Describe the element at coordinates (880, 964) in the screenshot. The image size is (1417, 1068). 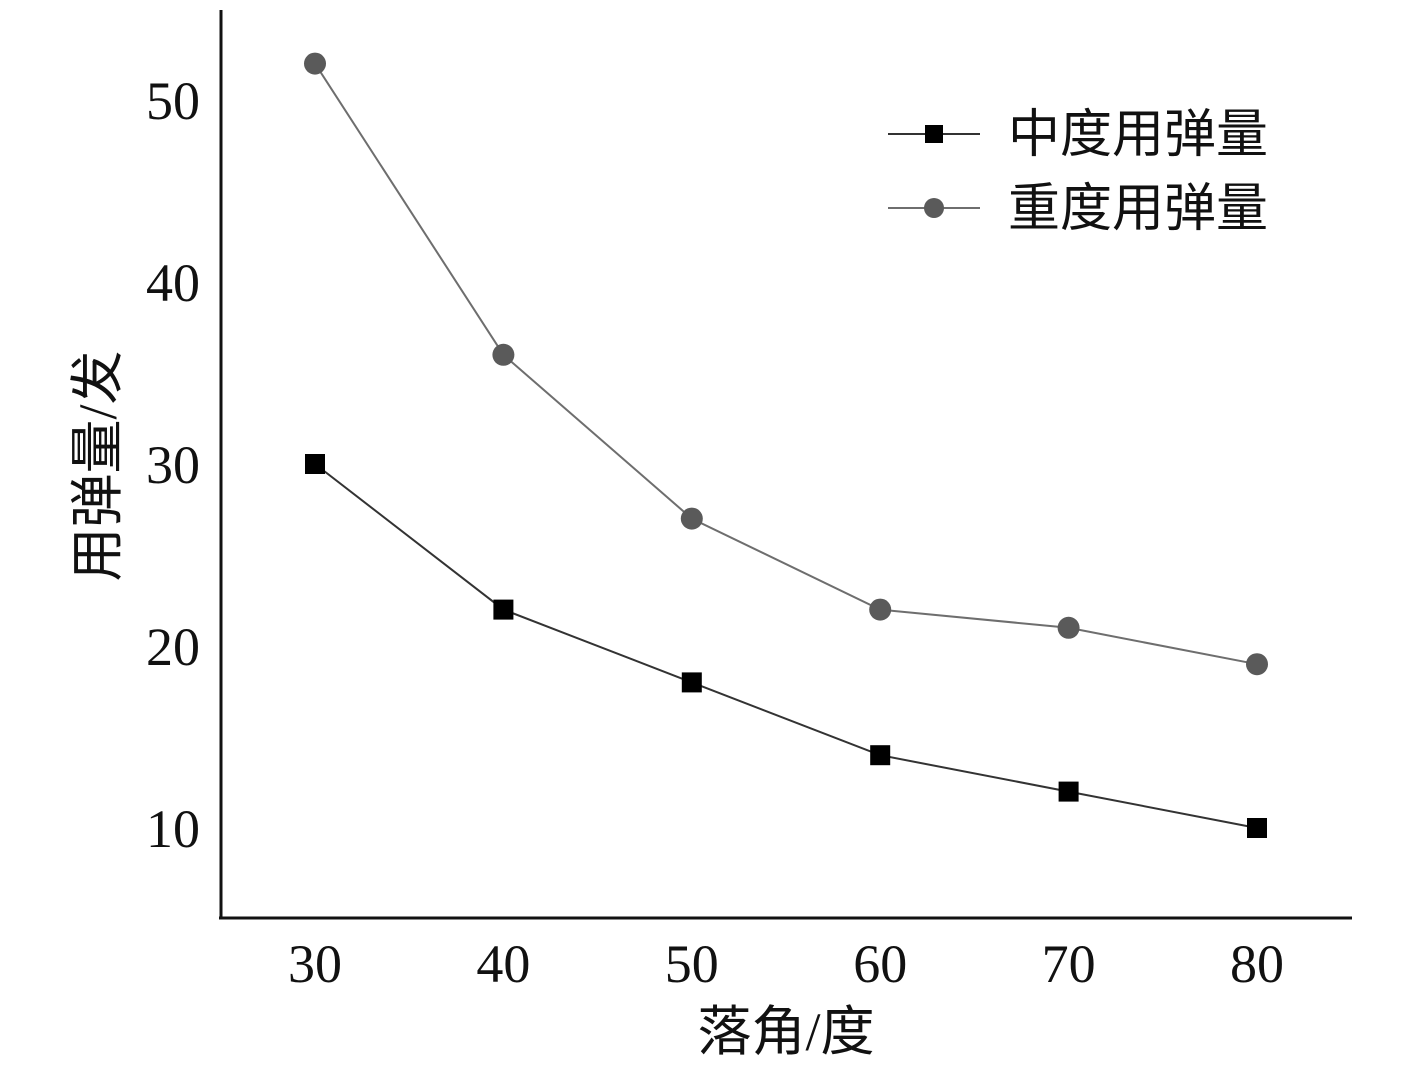
I see `x-tick-label: 60` at that location.